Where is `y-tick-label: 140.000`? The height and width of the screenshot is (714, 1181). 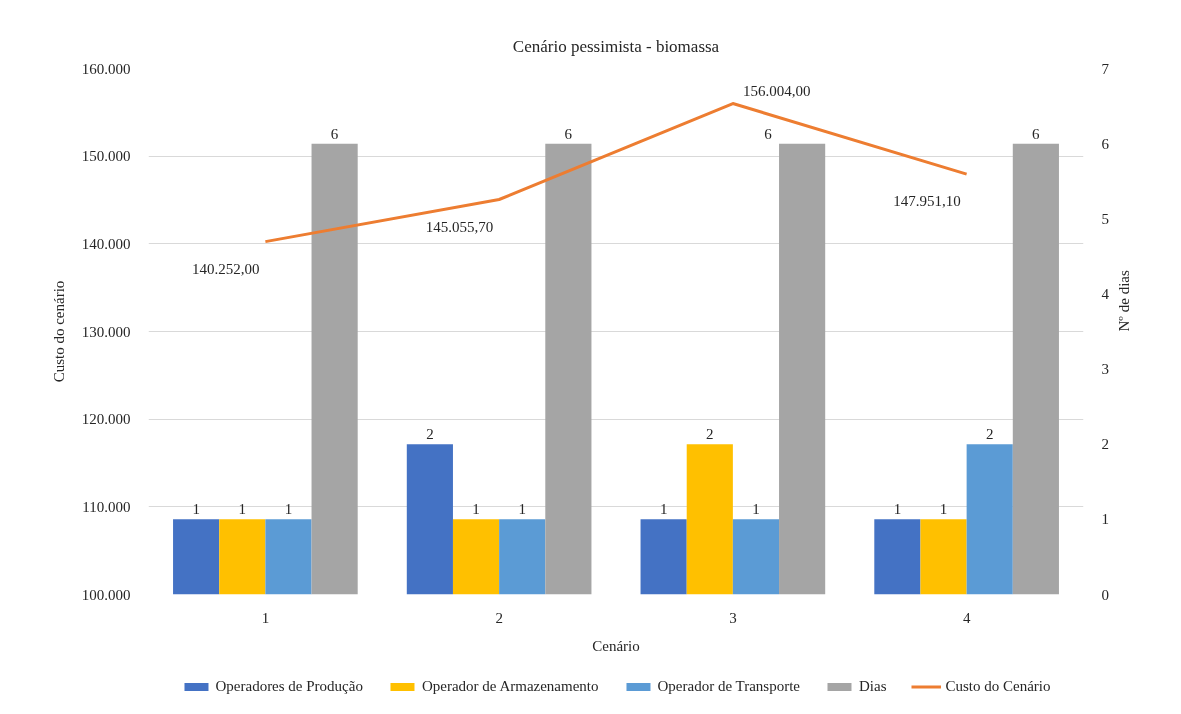 y-tick-label: 140.000 is located at coordinates (106, 243).